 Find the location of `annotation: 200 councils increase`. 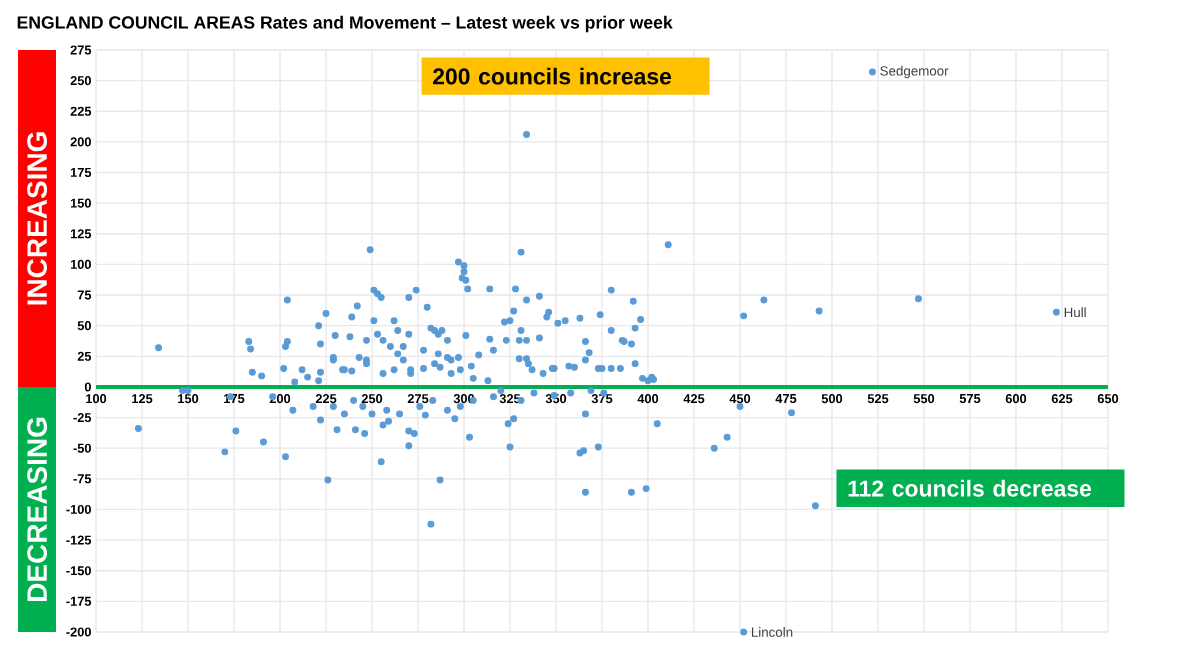

annotation: 200 councils increase is located at coordinates (552, 76).